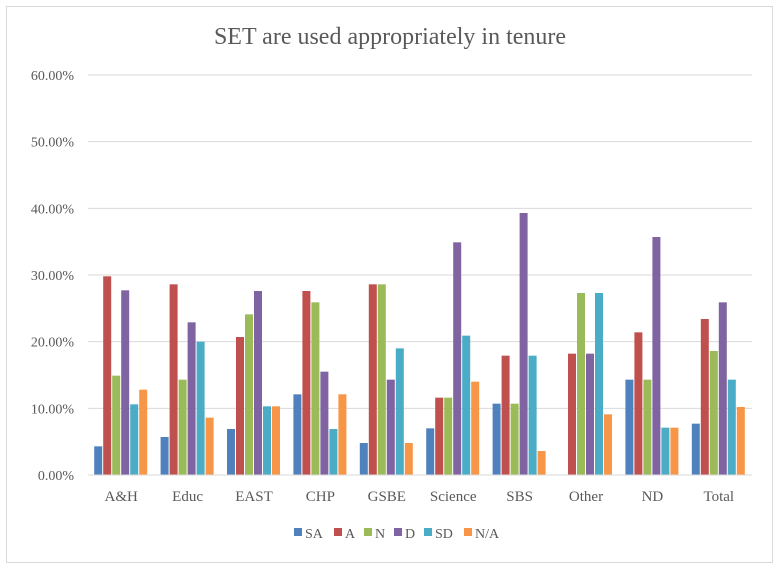  Describe the element at coordinates (333, 452) in the screenshot. I see `bar-sd-chp` at that location.